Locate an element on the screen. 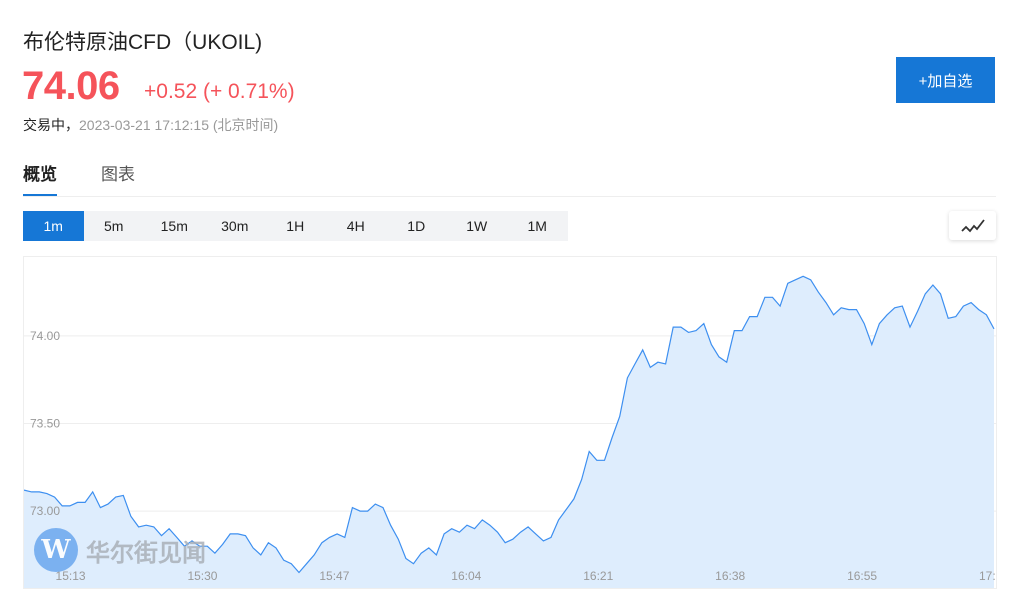  period-4h: 4H is located at coordinates (355, 226).